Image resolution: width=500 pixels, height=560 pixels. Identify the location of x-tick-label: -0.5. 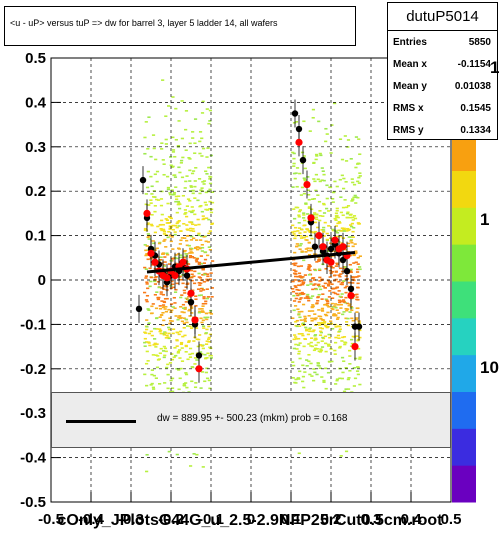
(51, 519).